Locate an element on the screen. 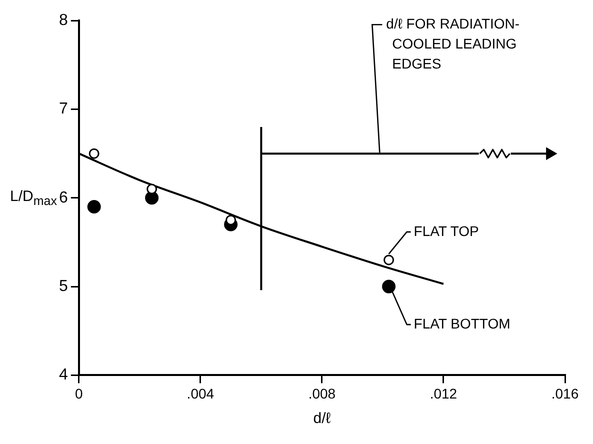 The width and height of the screenshot is (593, 444). y-tick-label: 6 is located at coordinates (63, 197).